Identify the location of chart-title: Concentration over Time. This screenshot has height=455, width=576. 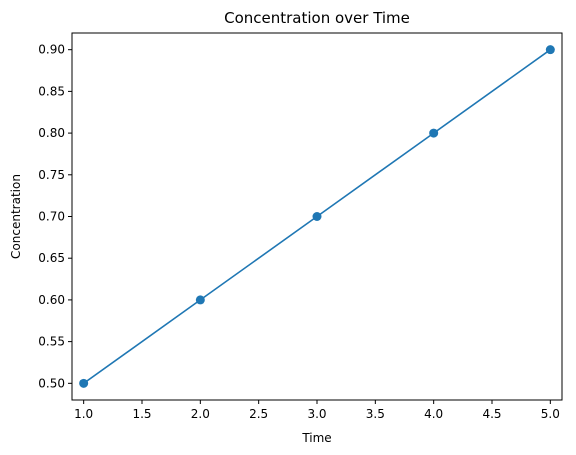
(317, 18).